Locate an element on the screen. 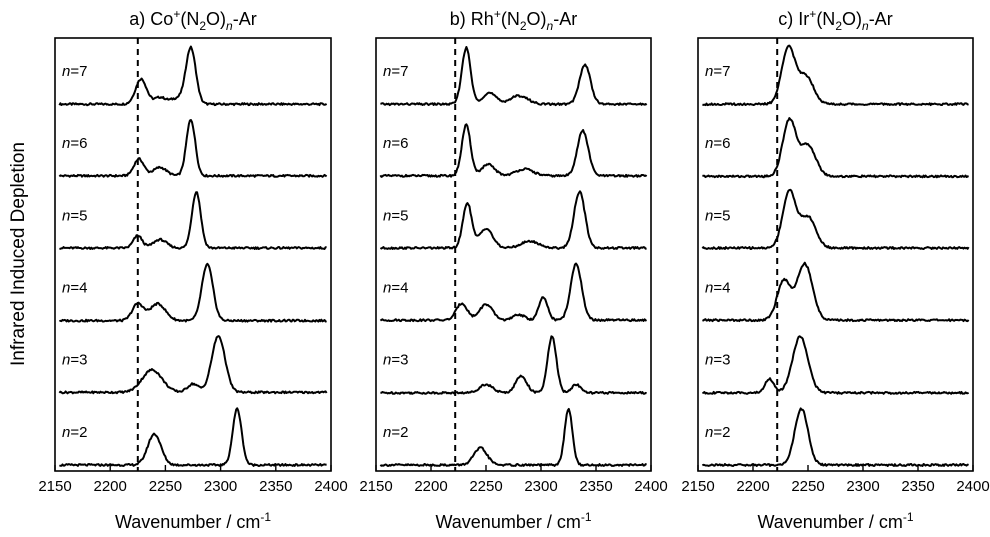 The image size is (990, 537). panel-title: b) Rh+(N2O)n-Ar is located at coordinates (513, 20).